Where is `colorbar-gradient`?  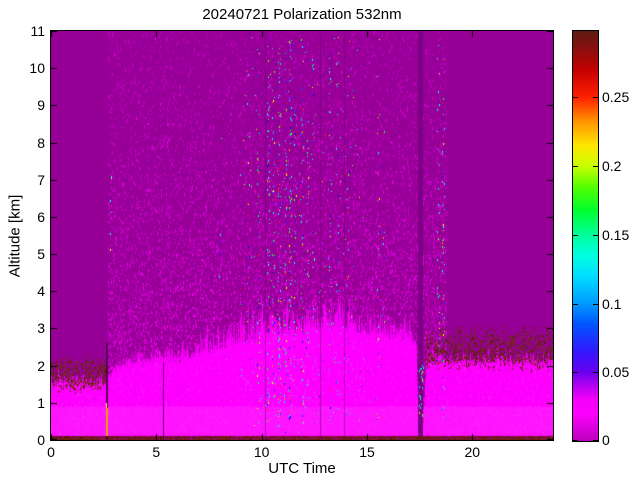 colorbar-gradient is located at coordinates (585, 236).